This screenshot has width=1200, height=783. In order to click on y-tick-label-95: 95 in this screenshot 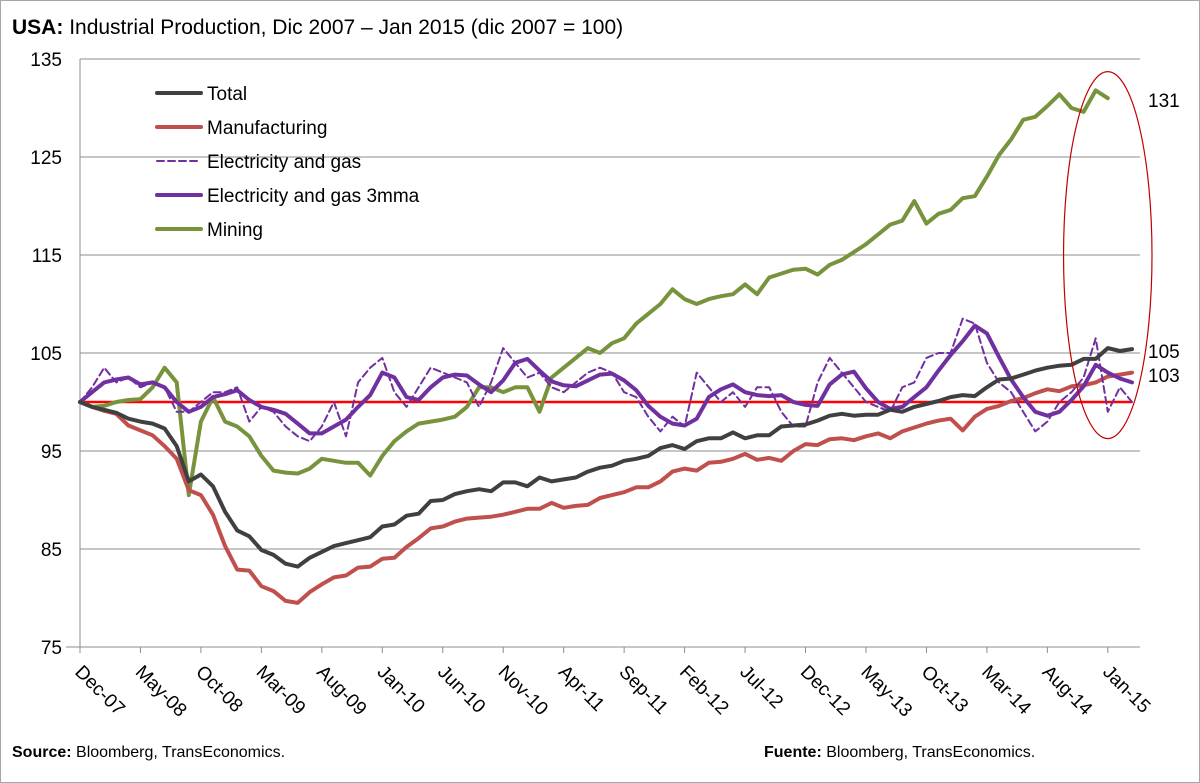, I will do `click(51, 452)`.